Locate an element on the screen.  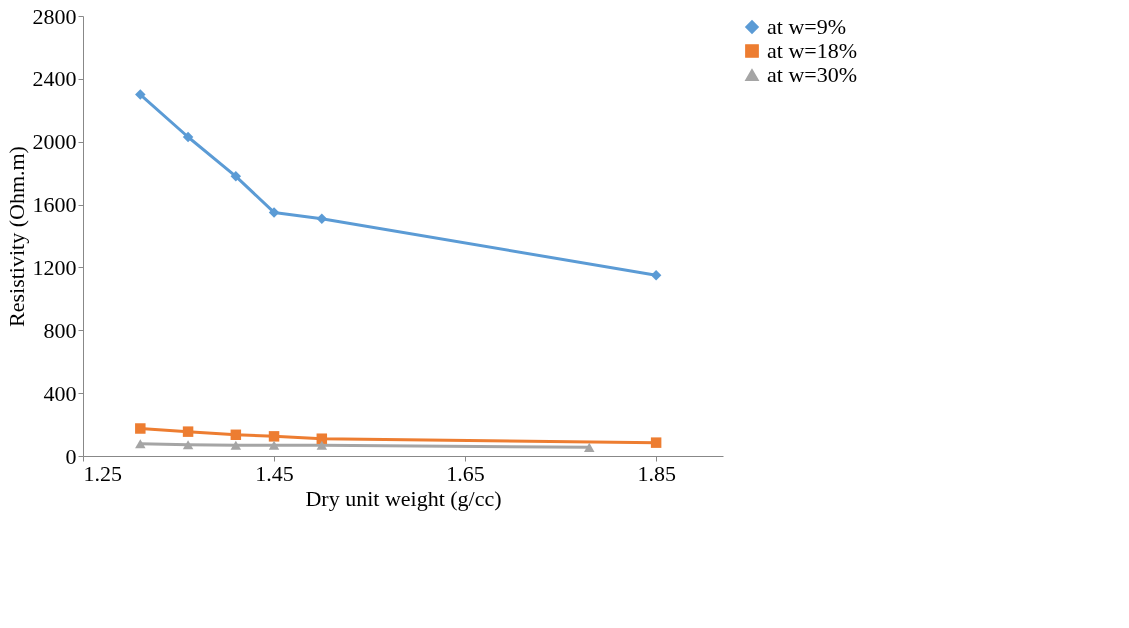
y-tick-label: 800 is located at coordinates (60, 330).